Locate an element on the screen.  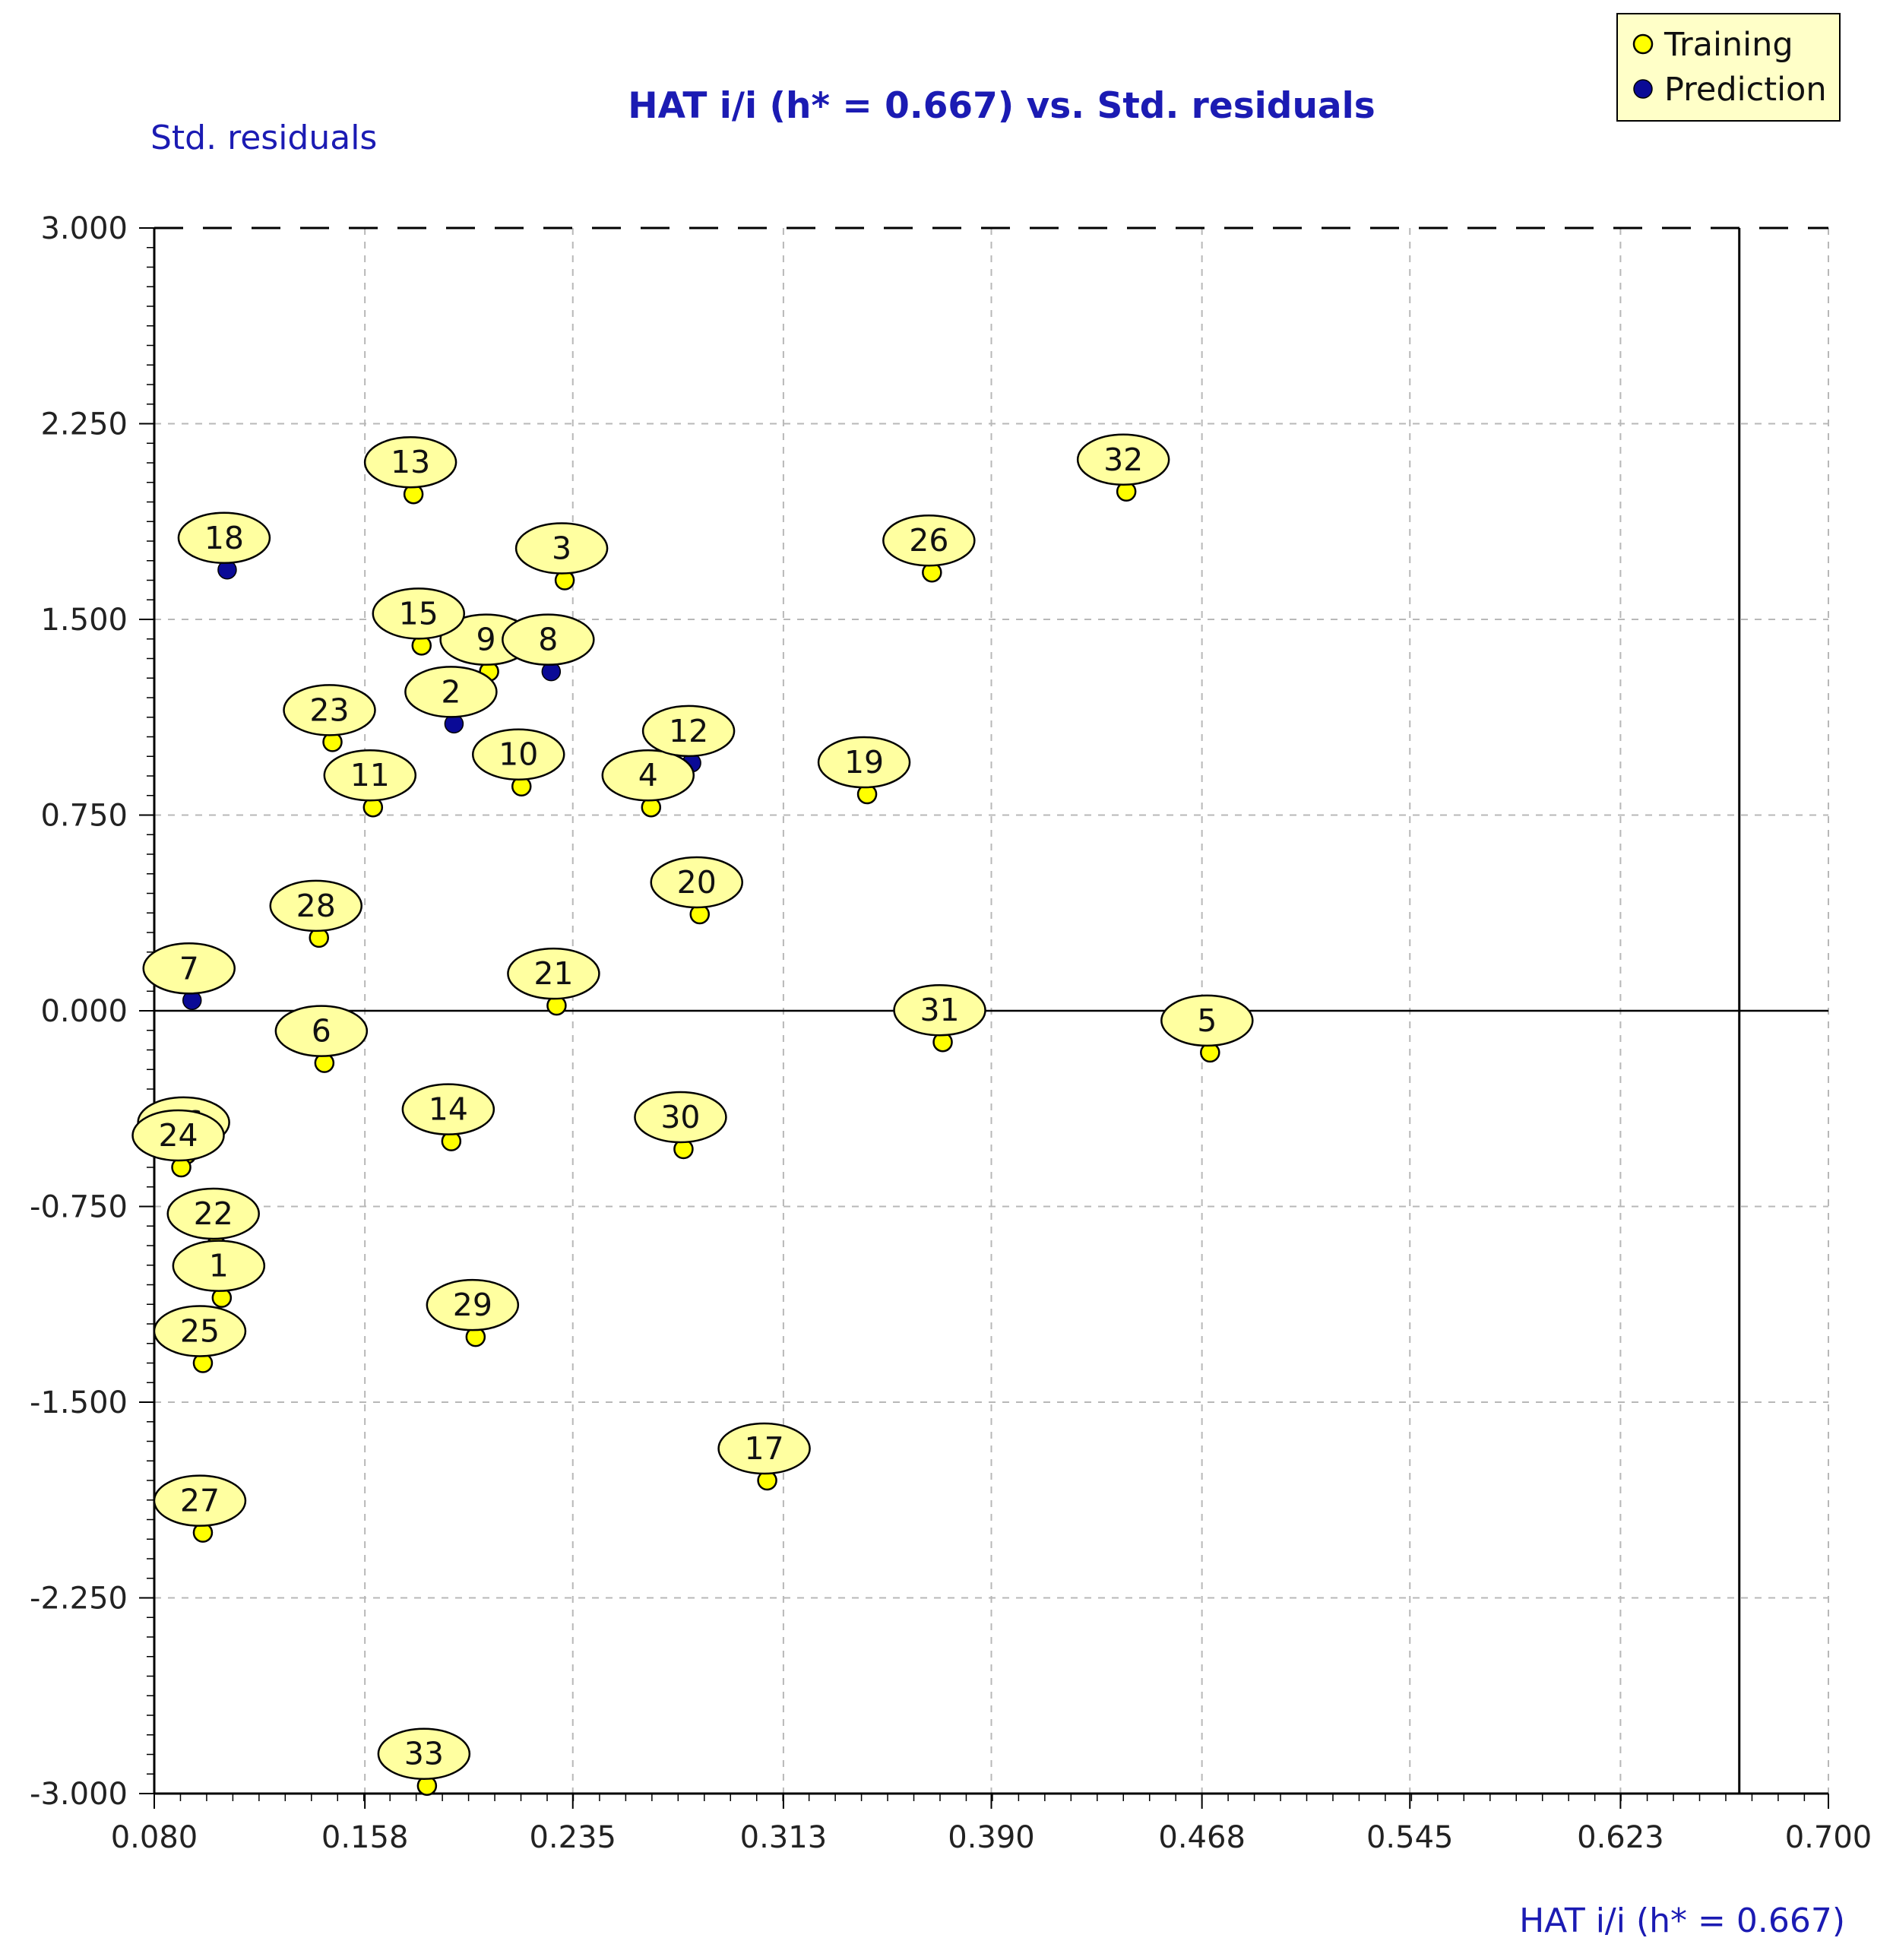
point-label: 4 is located at coordinates (648, 775).